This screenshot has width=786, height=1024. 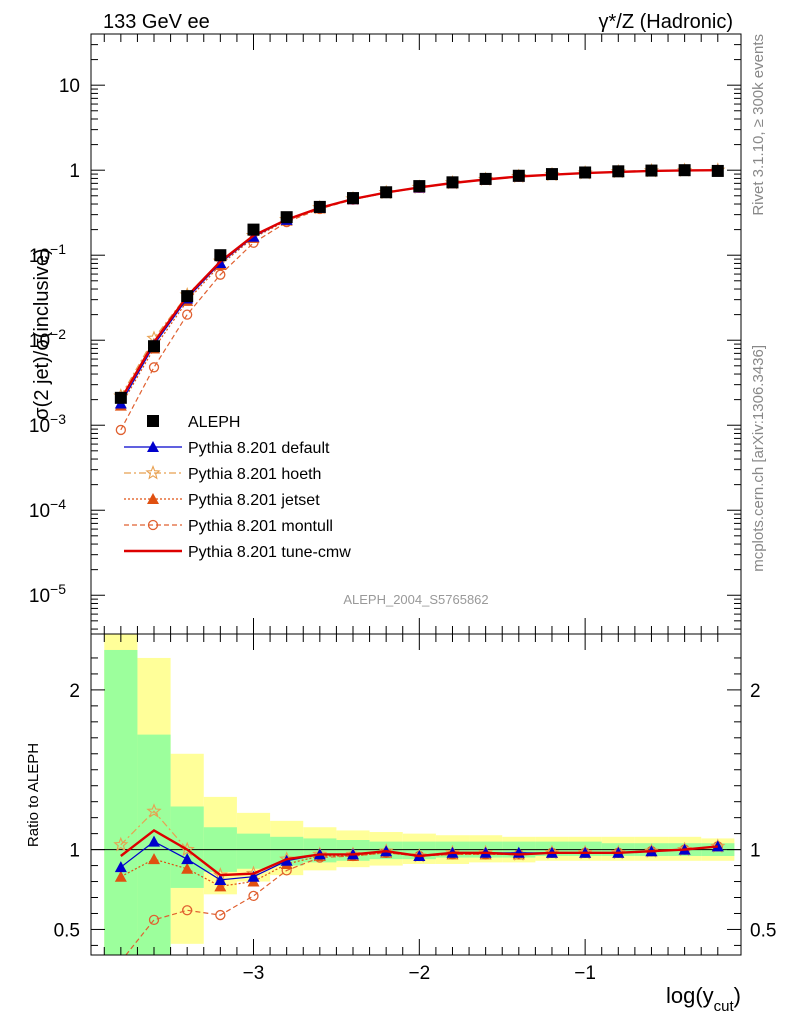 I want to click on mcplots-label: mcplots.cern.ch [arXiv:1306.3436], so click(x=758, y=458).